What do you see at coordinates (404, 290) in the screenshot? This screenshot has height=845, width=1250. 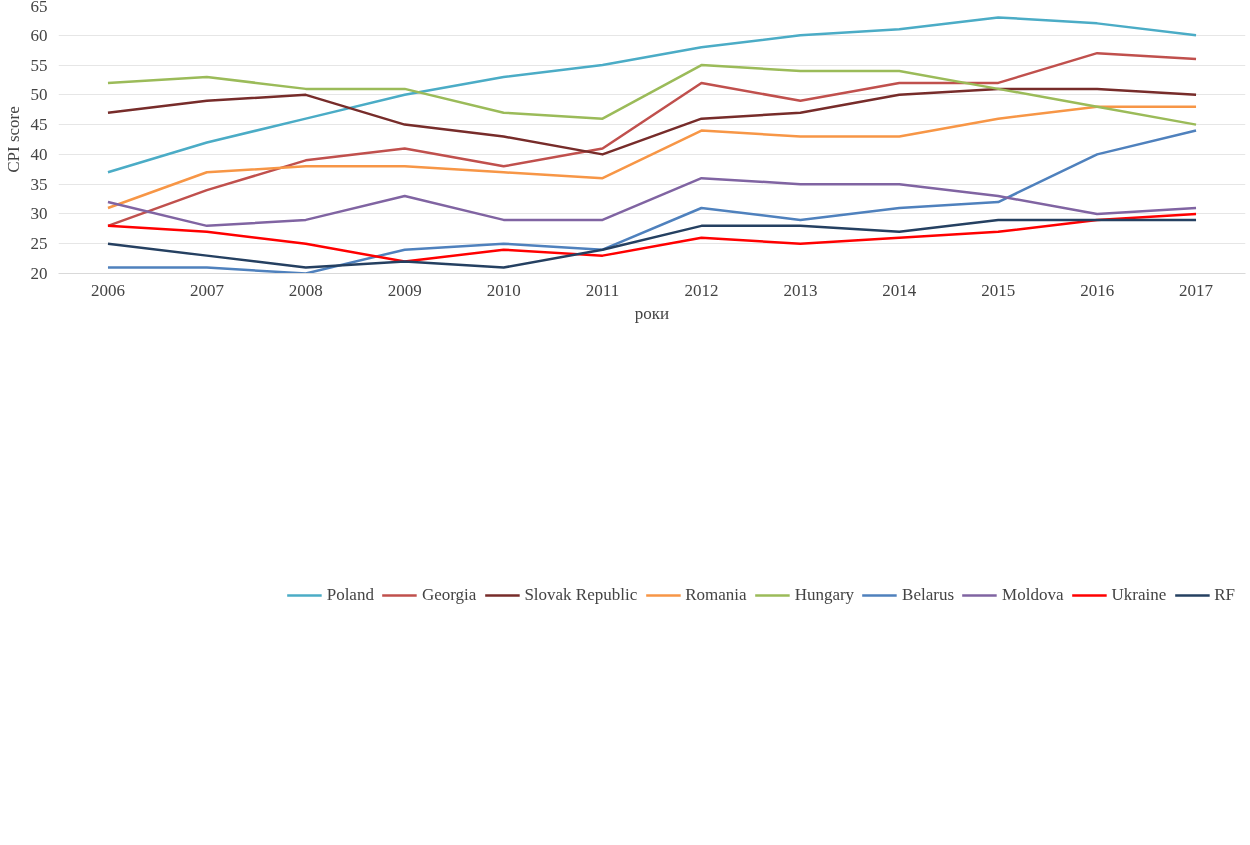 I see `x-tick-label: 2009` at bounding box center [404, 290].